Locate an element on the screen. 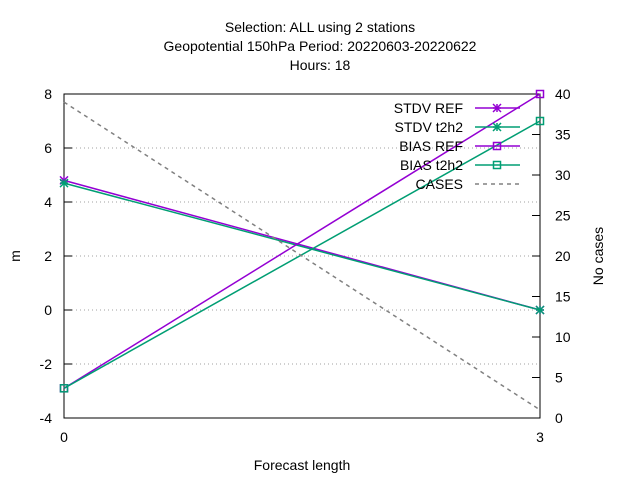 Image resolution: width=640 pixels, height=480 pixels. y-axis: -4 -2 0 2 4 6 8 is located at coordinates (56, 256).